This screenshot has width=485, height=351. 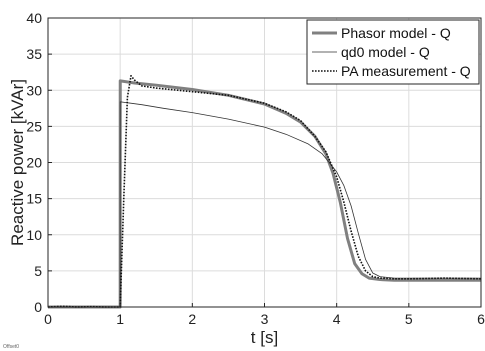 I want to click on y-tick-label: 30, so click(x=34, y=90).